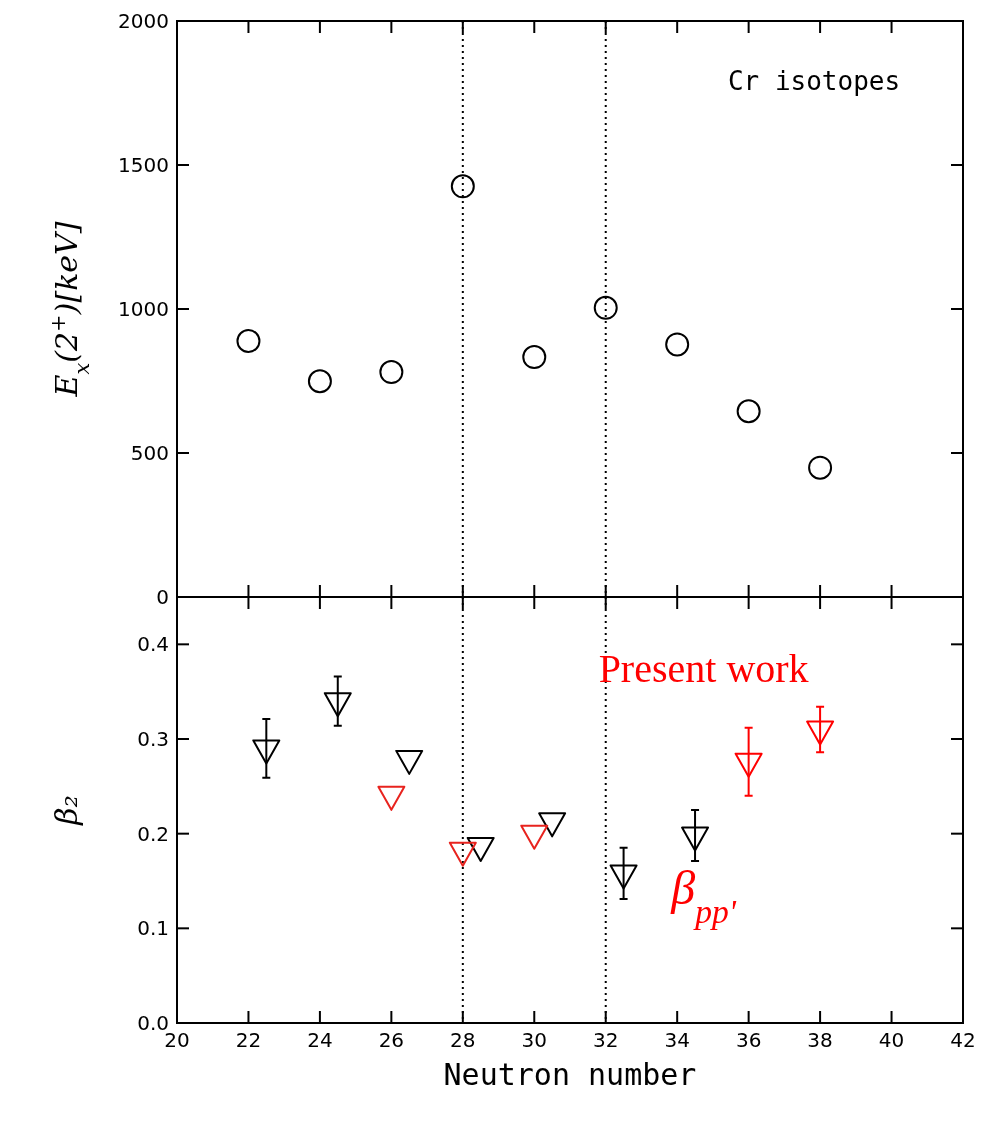 The width and height of the screenshot is (991, 1124). Describe the element at coordinates (153, 928) in the screenshot. I see `y-tick-label: 0.1` at that location.